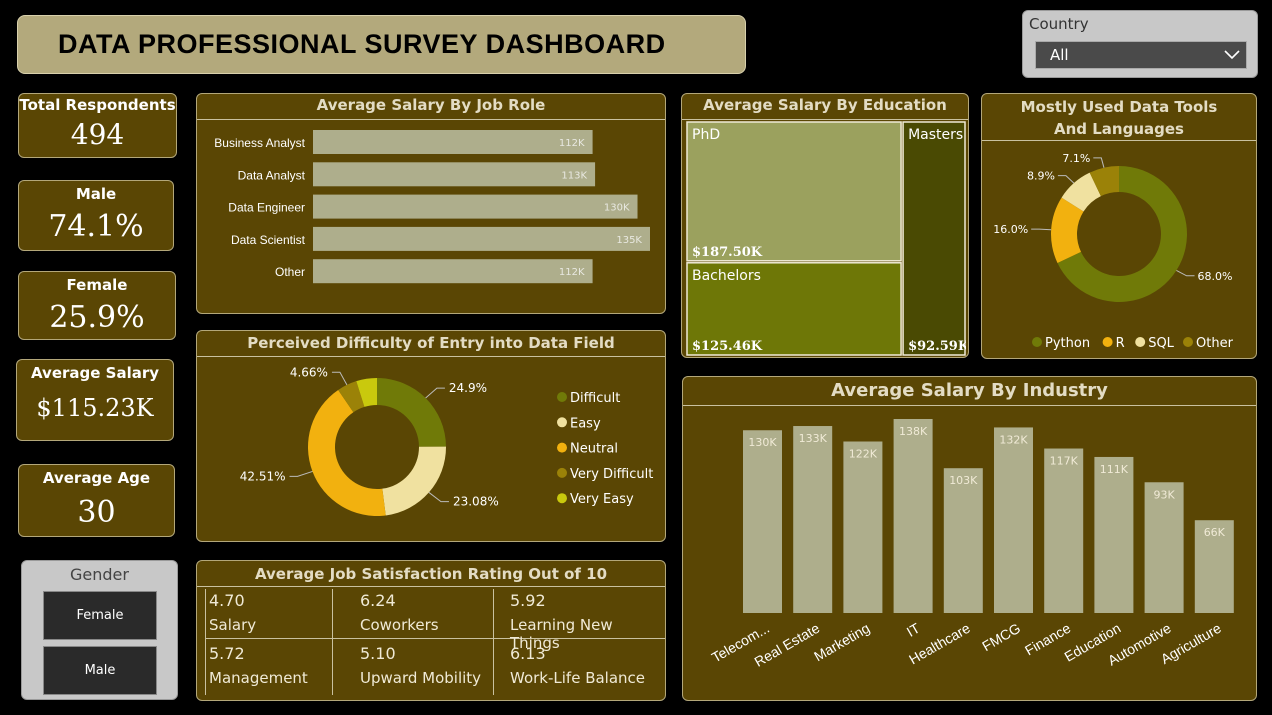 The image size is (1272, 715). Describe the element at coordinates (258, 678) in the screenshot. I see `satisfaction-label: Management` at that location.